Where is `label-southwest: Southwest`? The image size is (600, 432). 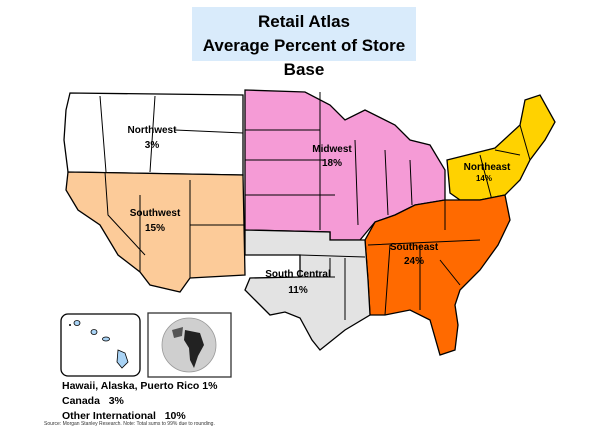
label-southwest: Southwest is located at coordinates (155, 213).